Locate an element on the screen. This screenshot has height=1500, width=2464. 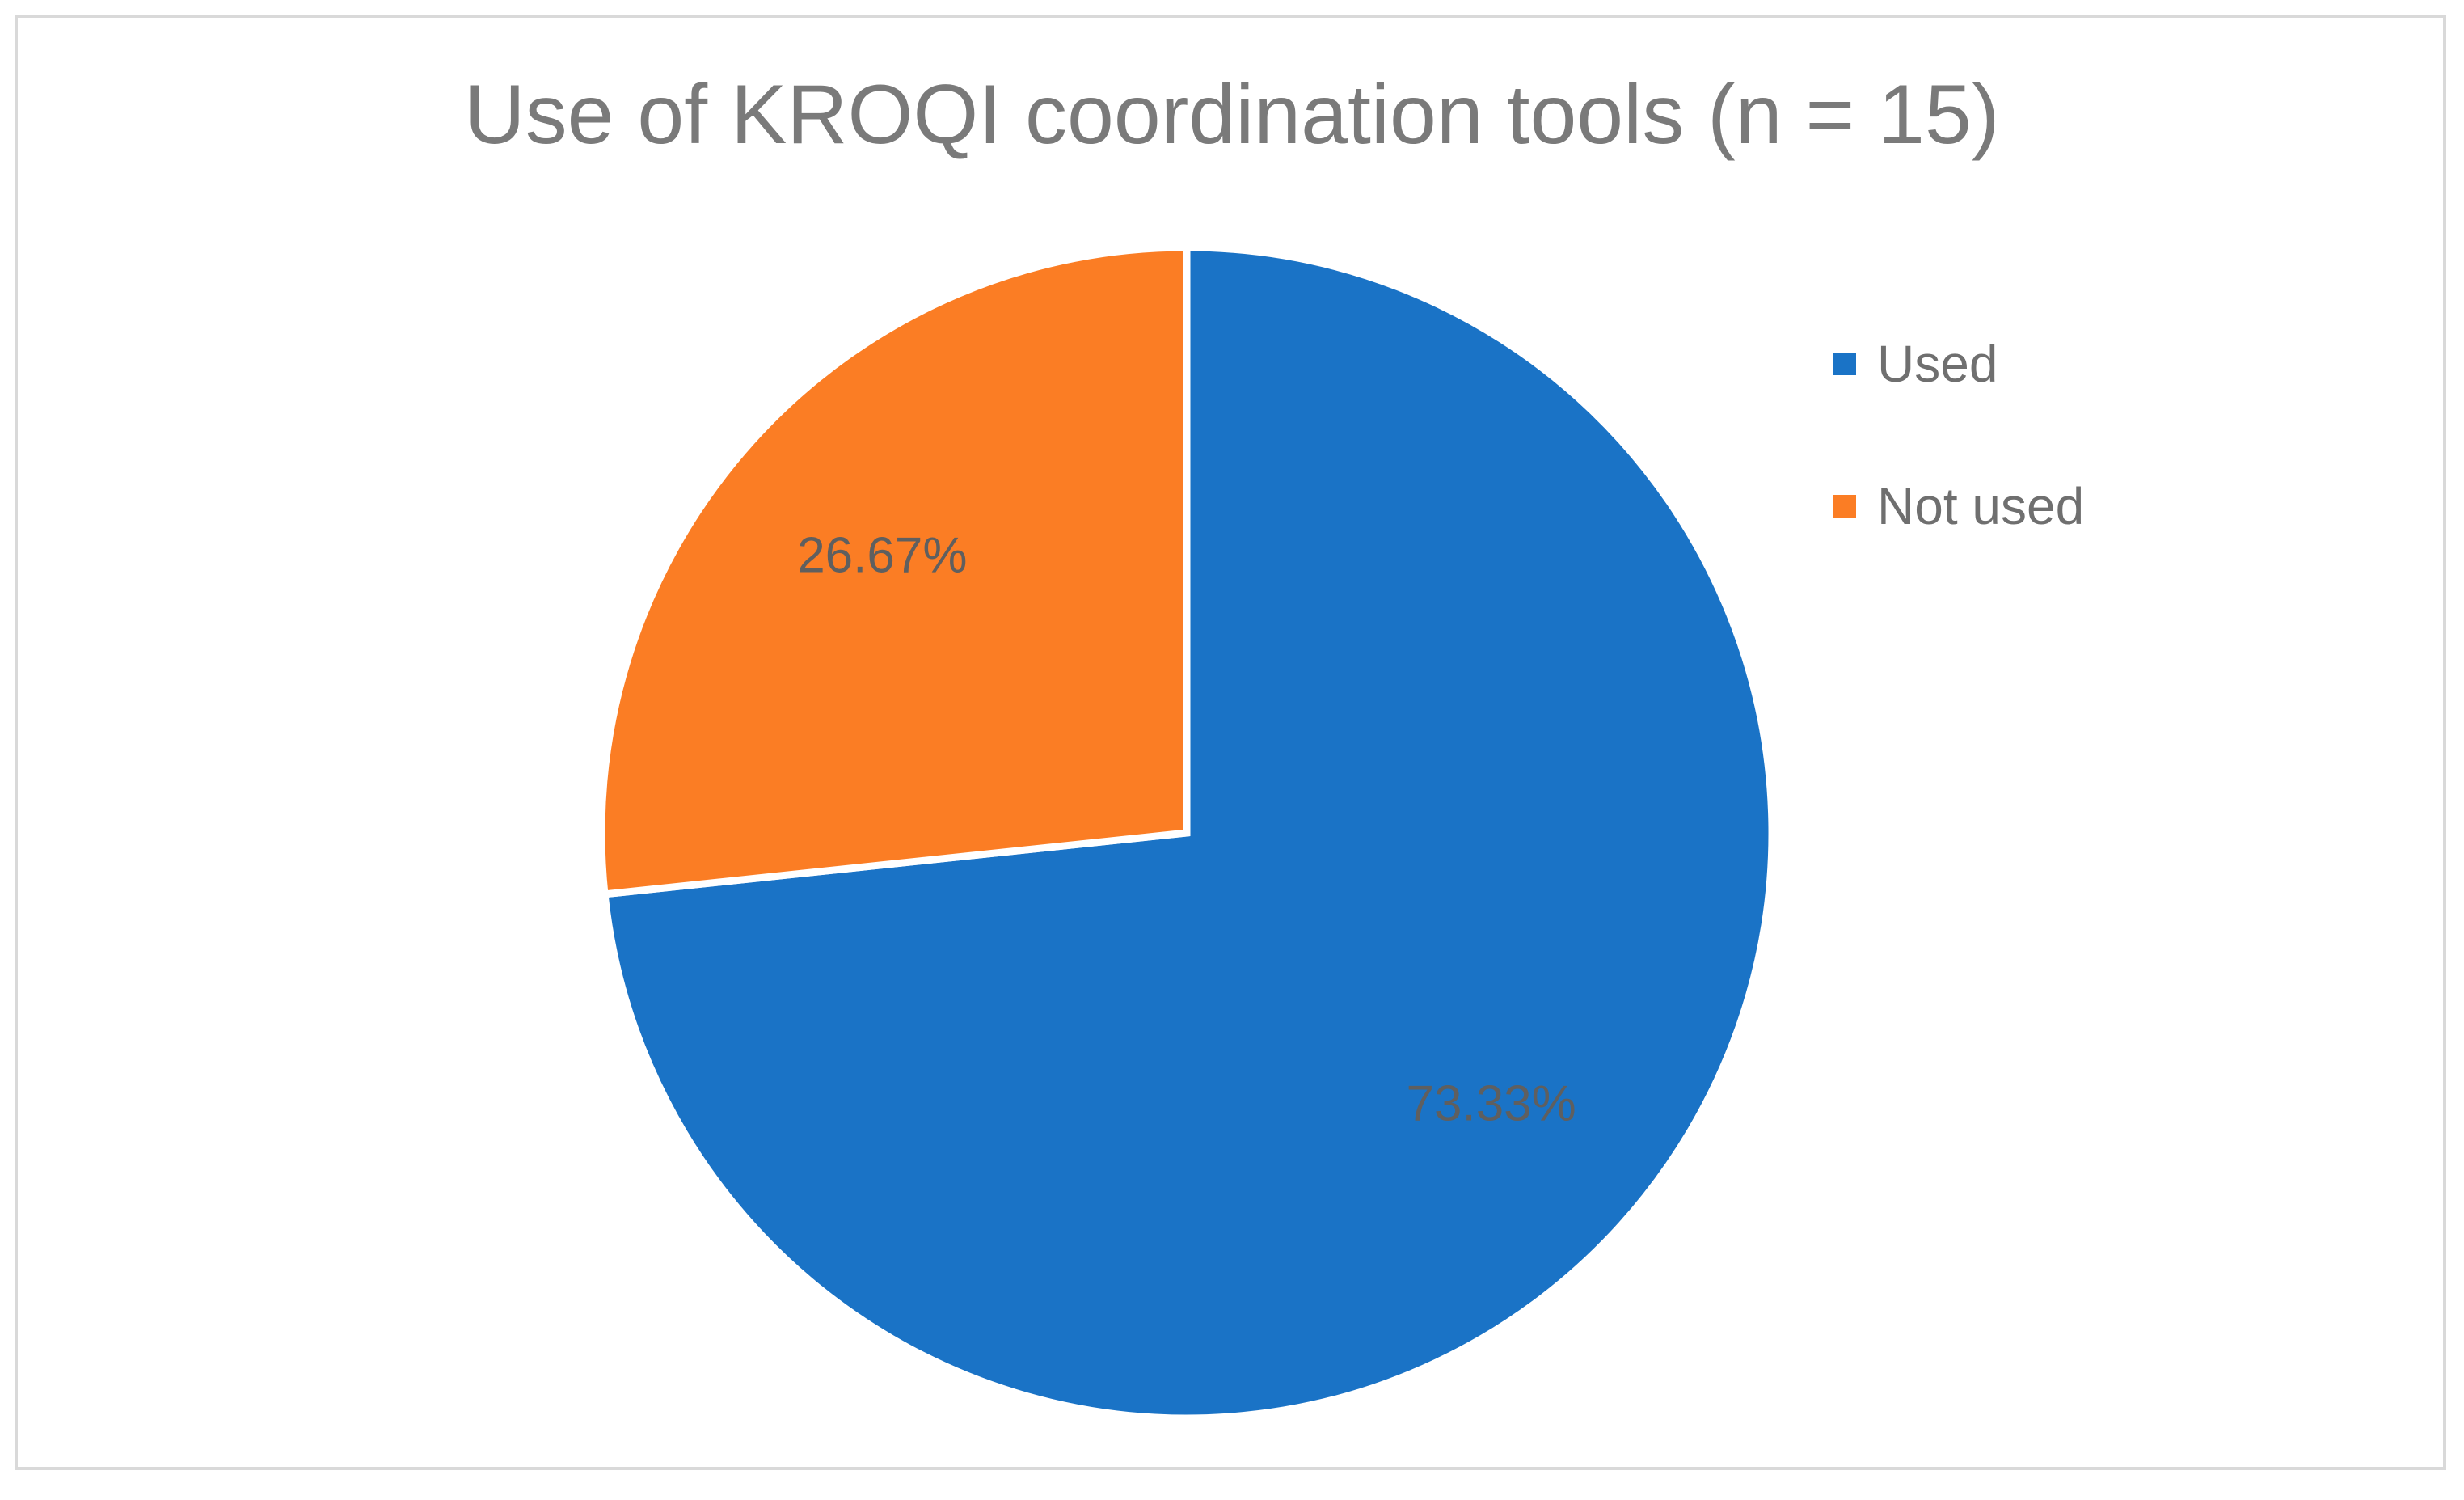
pie-slice-not-used is located at coordinates (894, 570).